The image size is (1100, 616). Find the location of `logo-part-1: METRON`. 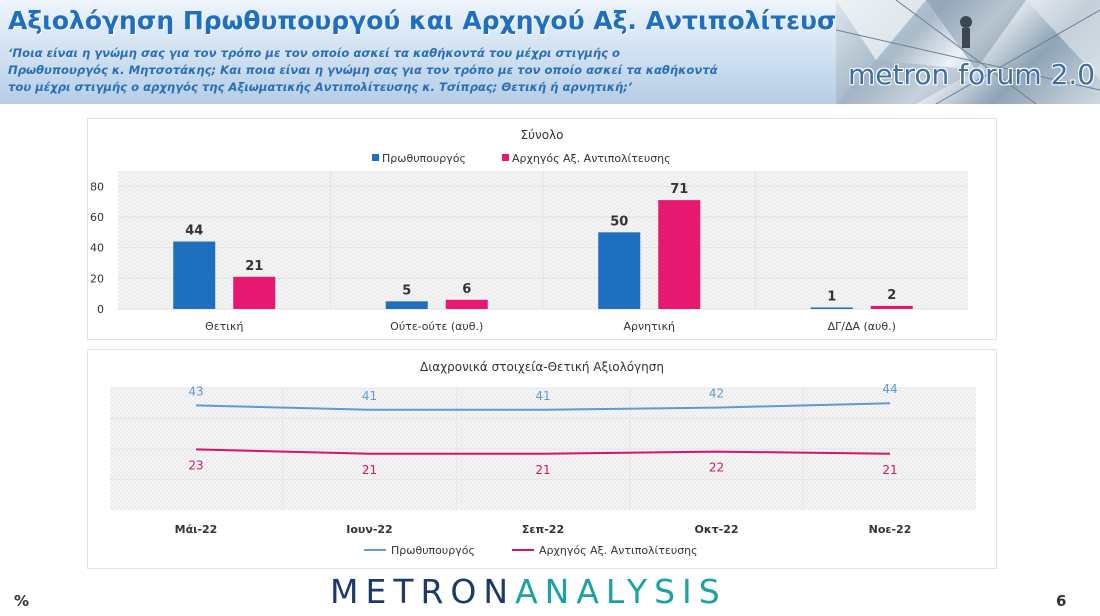

logo-part-1: METRON is located at coordinates (423, 591).